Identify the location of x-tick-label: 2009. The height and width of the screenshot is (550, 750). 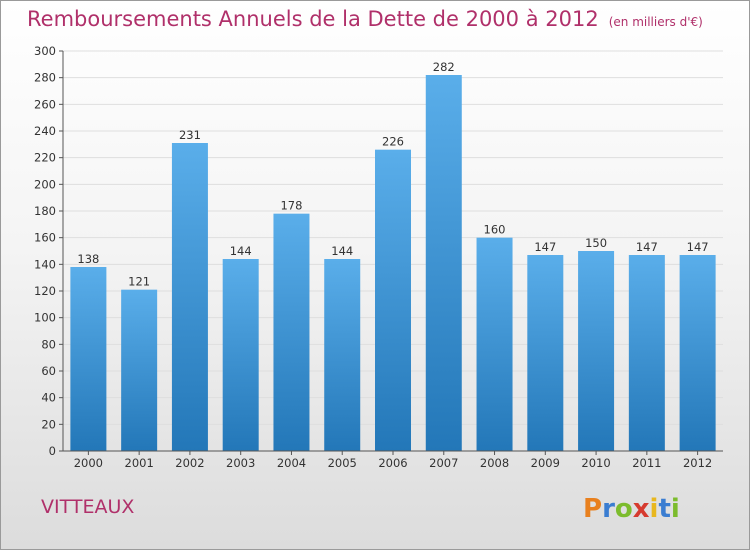
(545, 463).